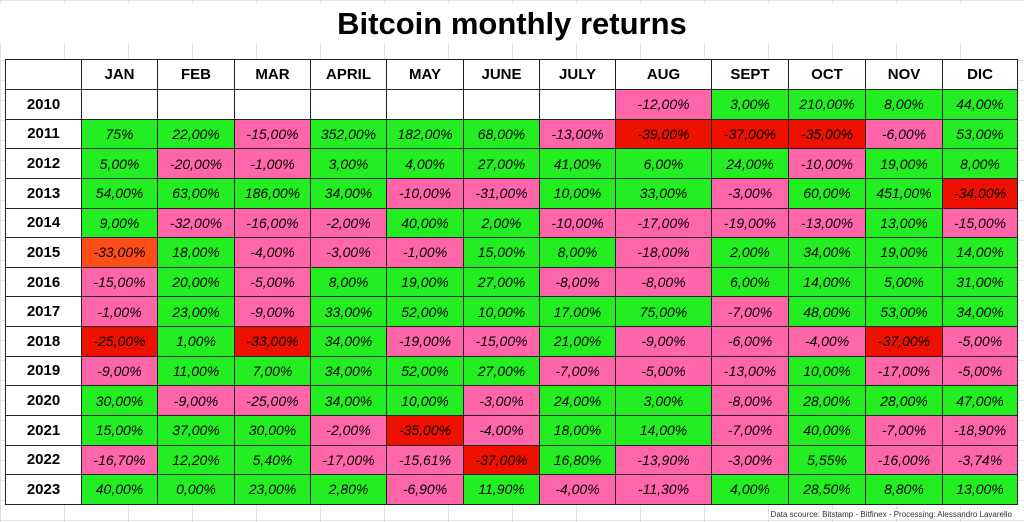 This screenshot has width=1024, height=522. Describe the element at coordinates (349, 401) in the screenshot. I see `return-cell-2020-april: 34,00%` at that location.